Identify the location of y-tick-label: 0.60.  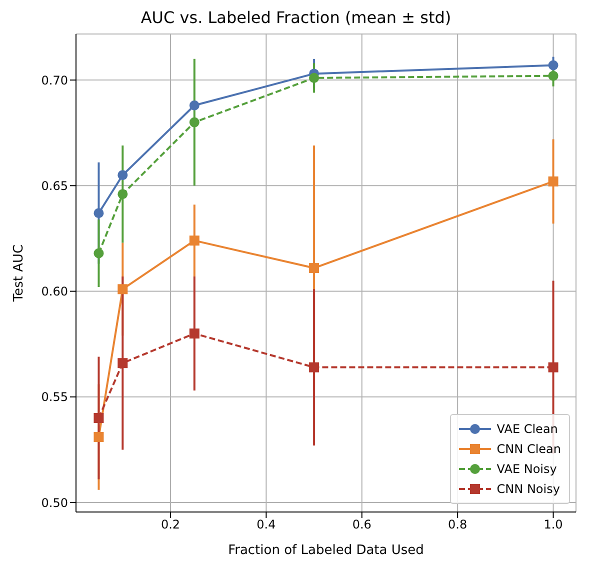
(54, 291).